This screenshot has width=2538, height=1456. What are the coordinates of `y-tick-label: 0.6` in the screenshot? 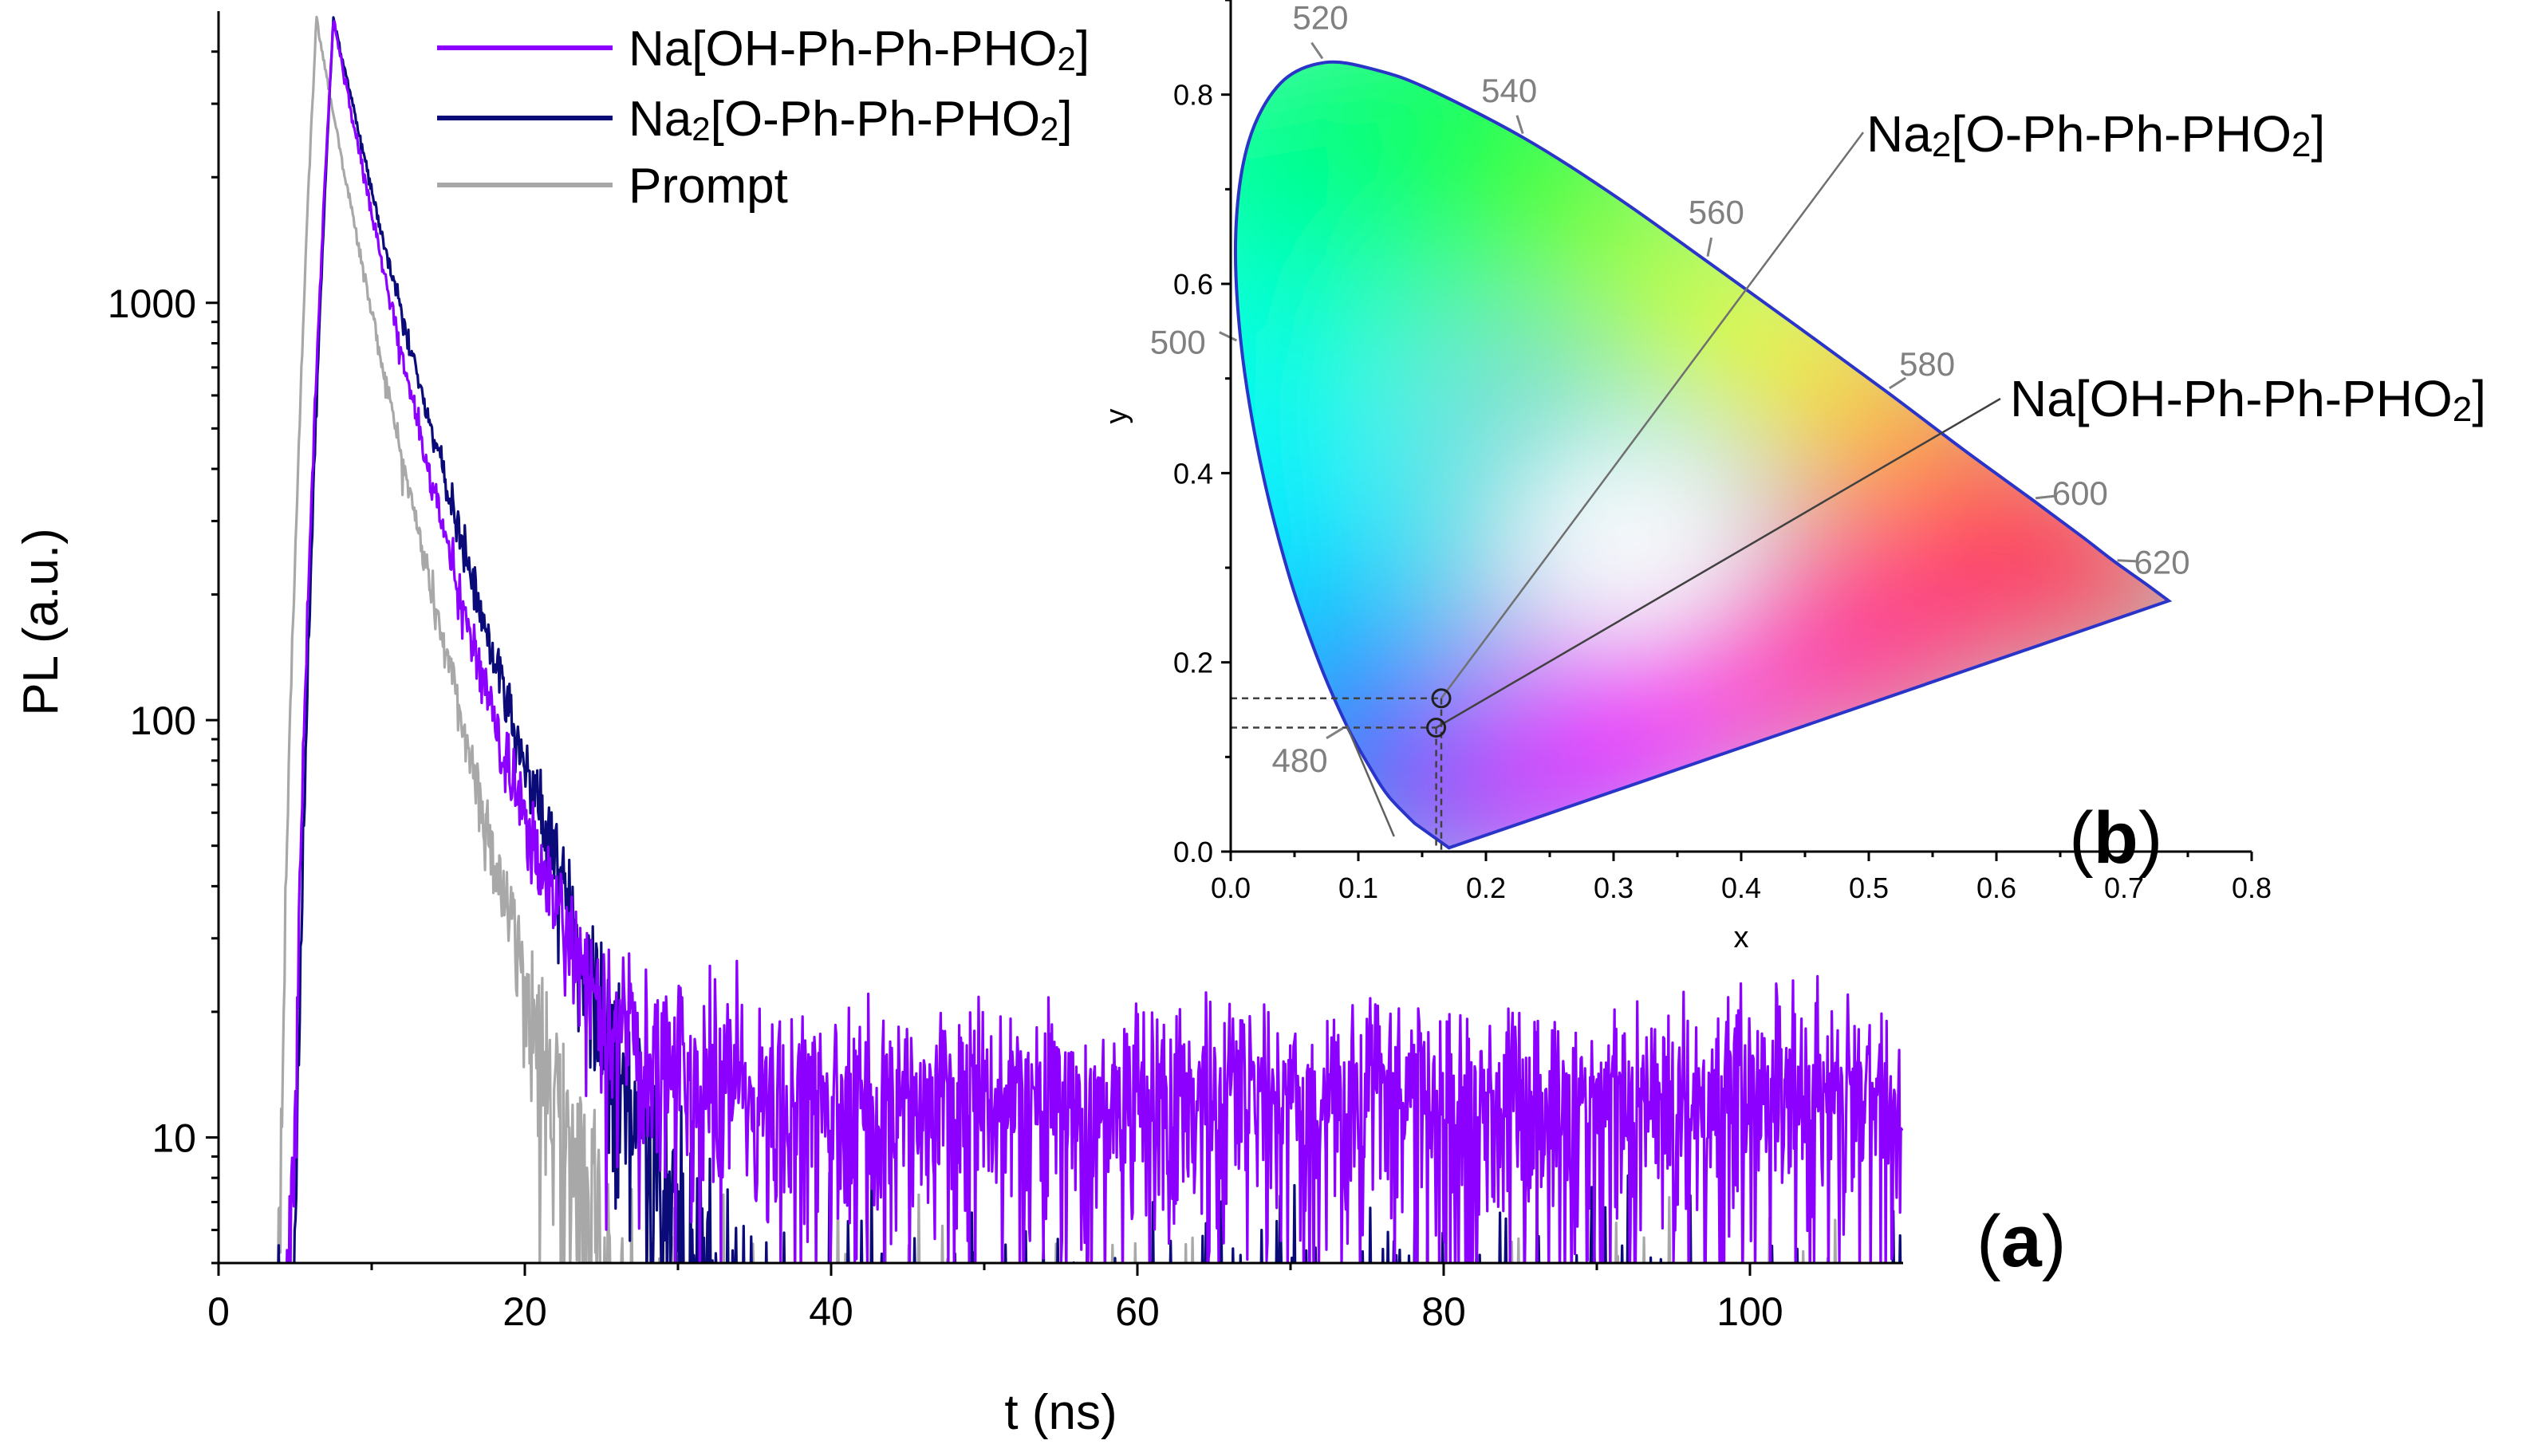 It's located at (1193, 284).